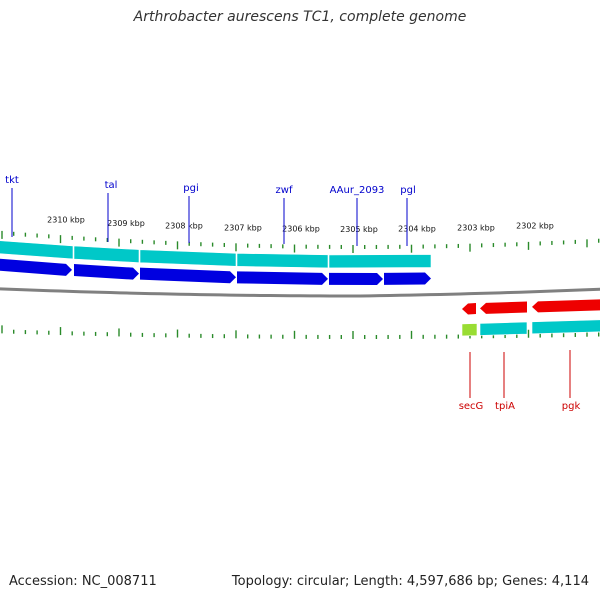 The image size is (600, 600). Describe the element at coordinates (505, 406) in the screenshot. I see `gene-label-tpiA: tpiA` at that location.